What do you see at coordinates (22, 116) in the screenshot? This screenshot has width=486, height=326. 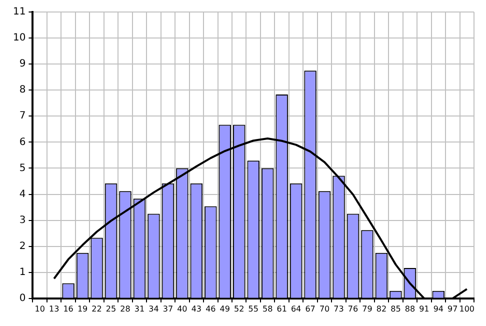 I see `y-tick-label: 7` at bounding box center [22, 116].